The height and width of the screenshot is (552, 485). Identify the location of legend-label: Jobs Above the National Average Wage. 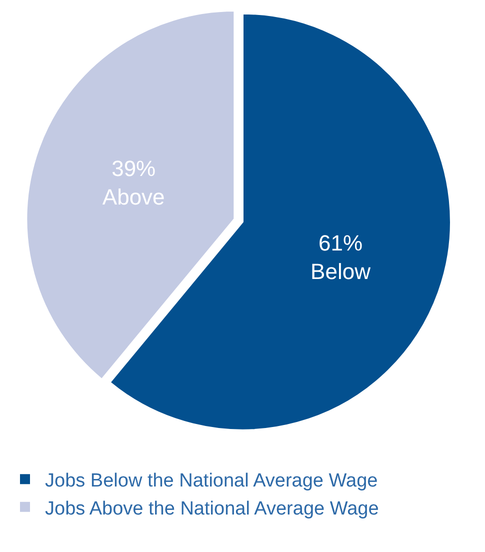
(212, 509).